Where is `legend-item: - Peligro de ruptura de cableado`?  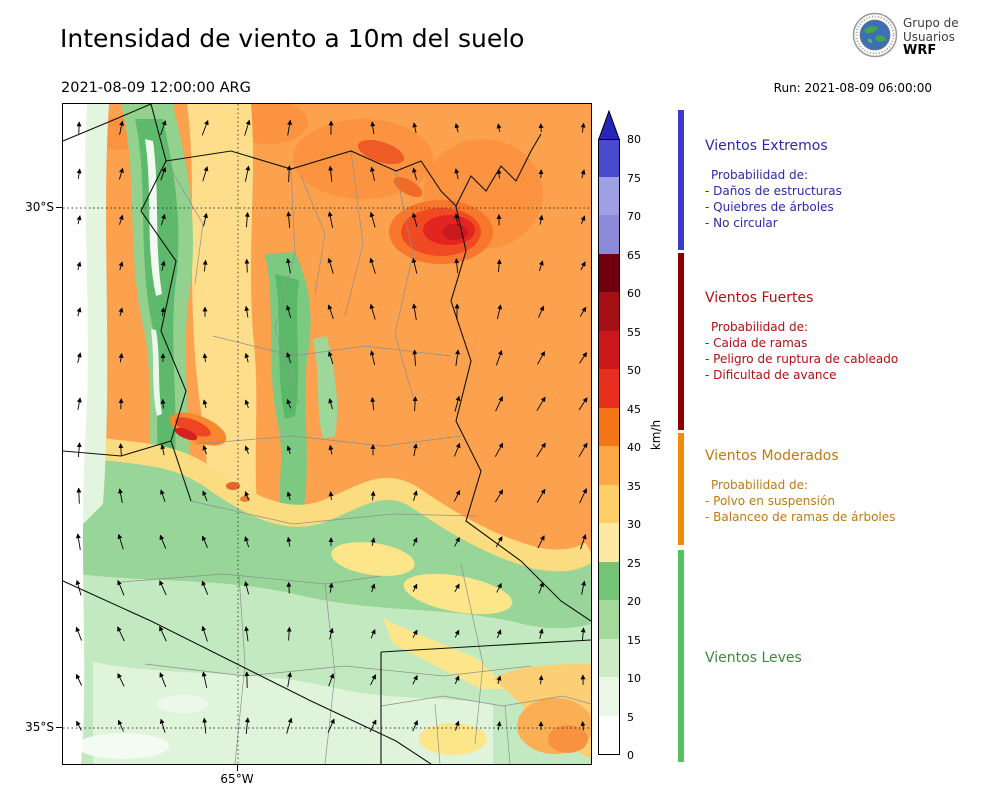 legend-item: - Peligro de ruptura de cableado is located at coordinates (802, 359).